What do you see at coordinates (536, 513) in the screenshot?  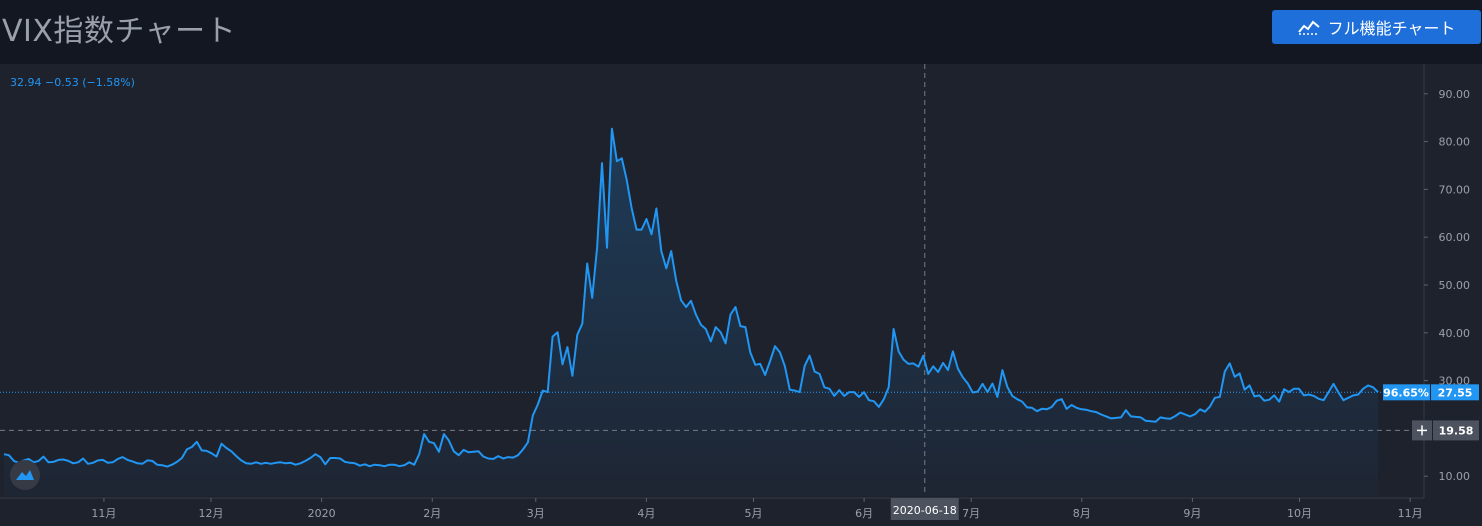 I see `x-tick-label: 3月` at bounding box center [536, 513].